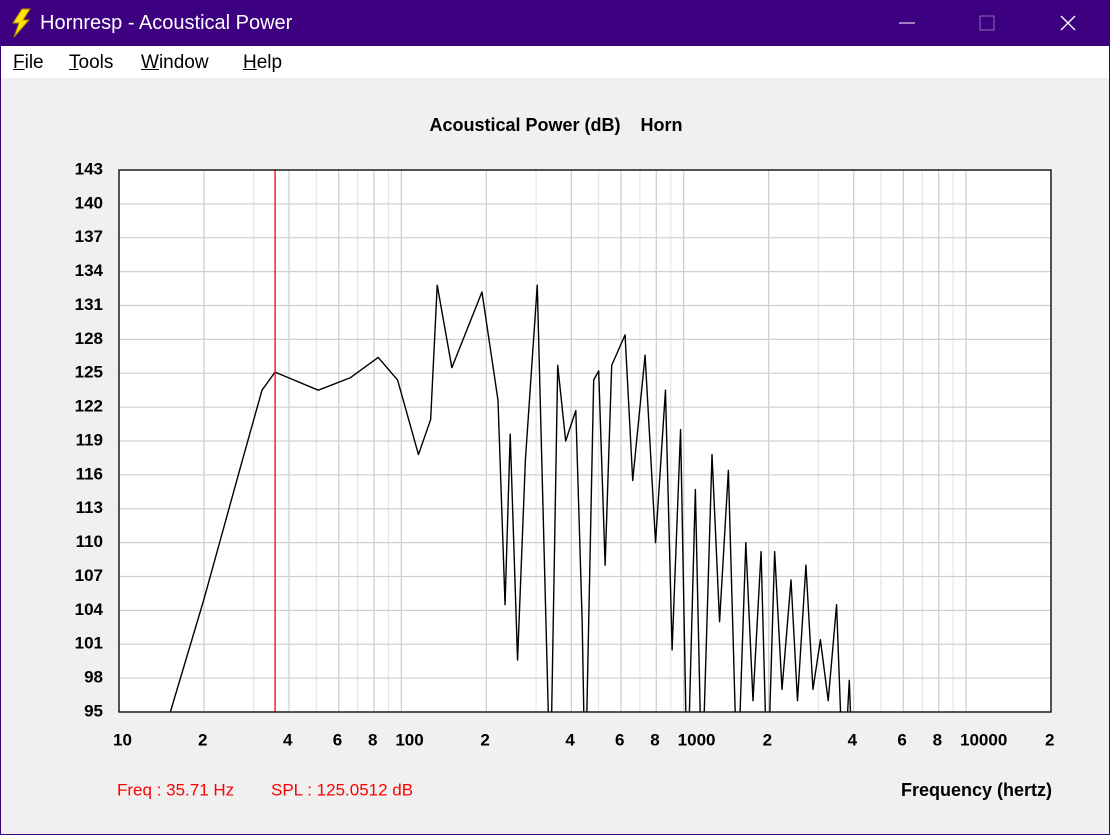 Image resolution: width=1110 pixels, height=835 pixels. I want to click on readout-frequency: Freq : 35.71 Hz, so click(175, 789).